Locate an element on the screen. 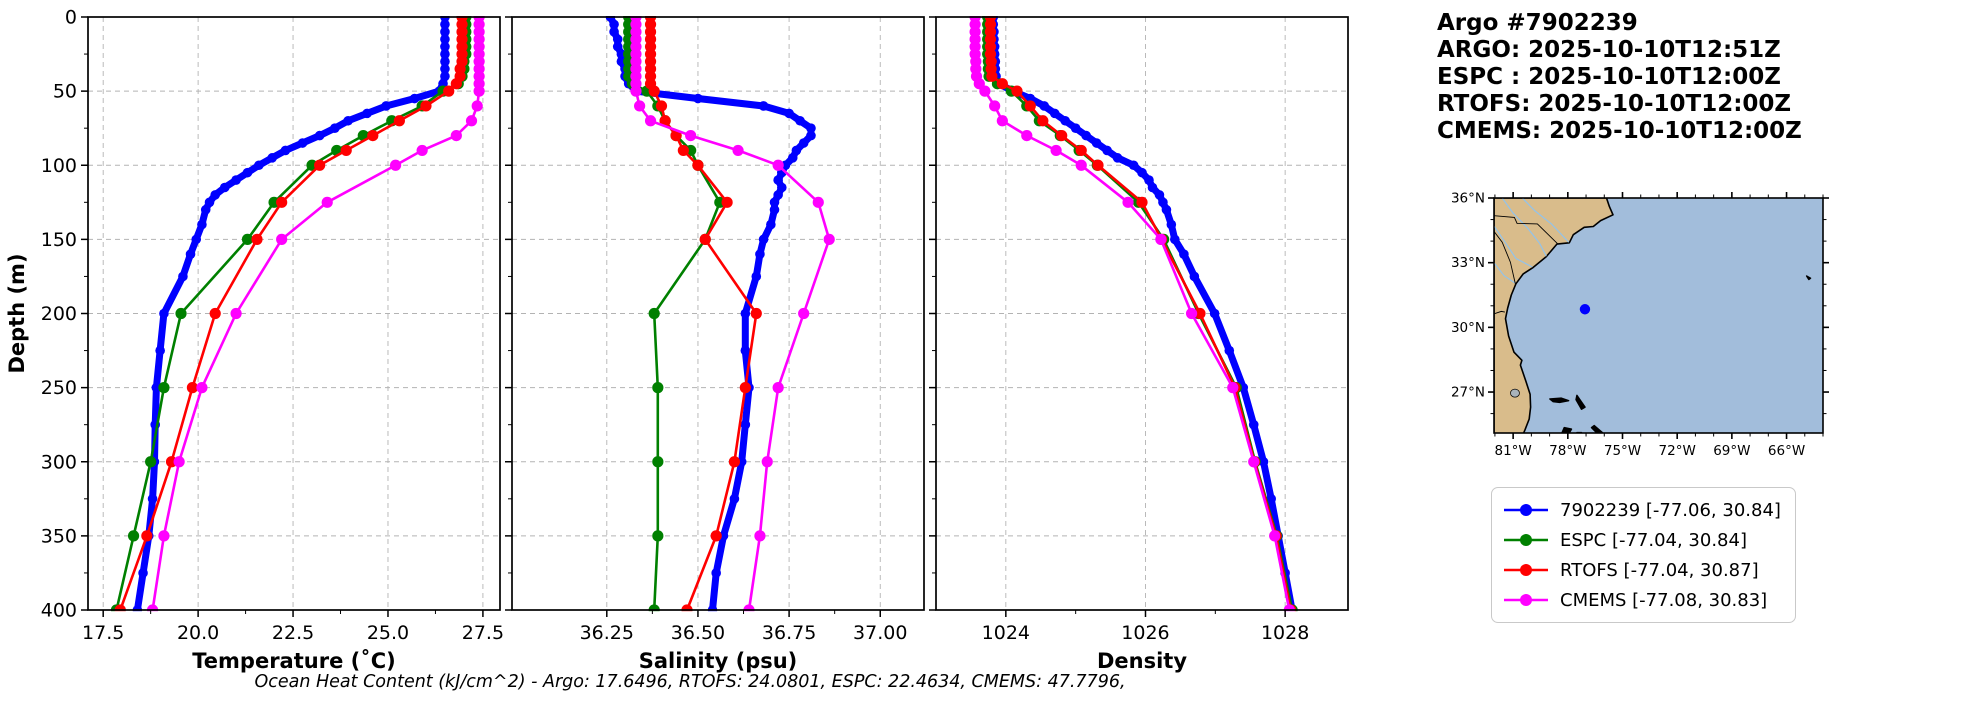 The image size is (1967, 712). x-axis-label: Temperature (˚C) is located at coordinates (293, 661).